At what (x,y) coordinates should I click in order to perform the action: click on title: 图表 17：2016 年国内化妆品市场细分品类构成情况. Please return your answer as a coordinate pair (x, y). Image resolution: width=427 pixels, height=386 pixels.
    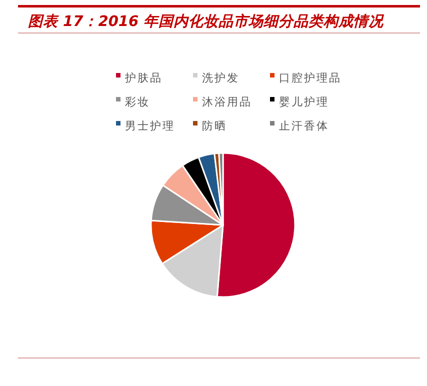
    Looking at the image, I should click on (206, 22).